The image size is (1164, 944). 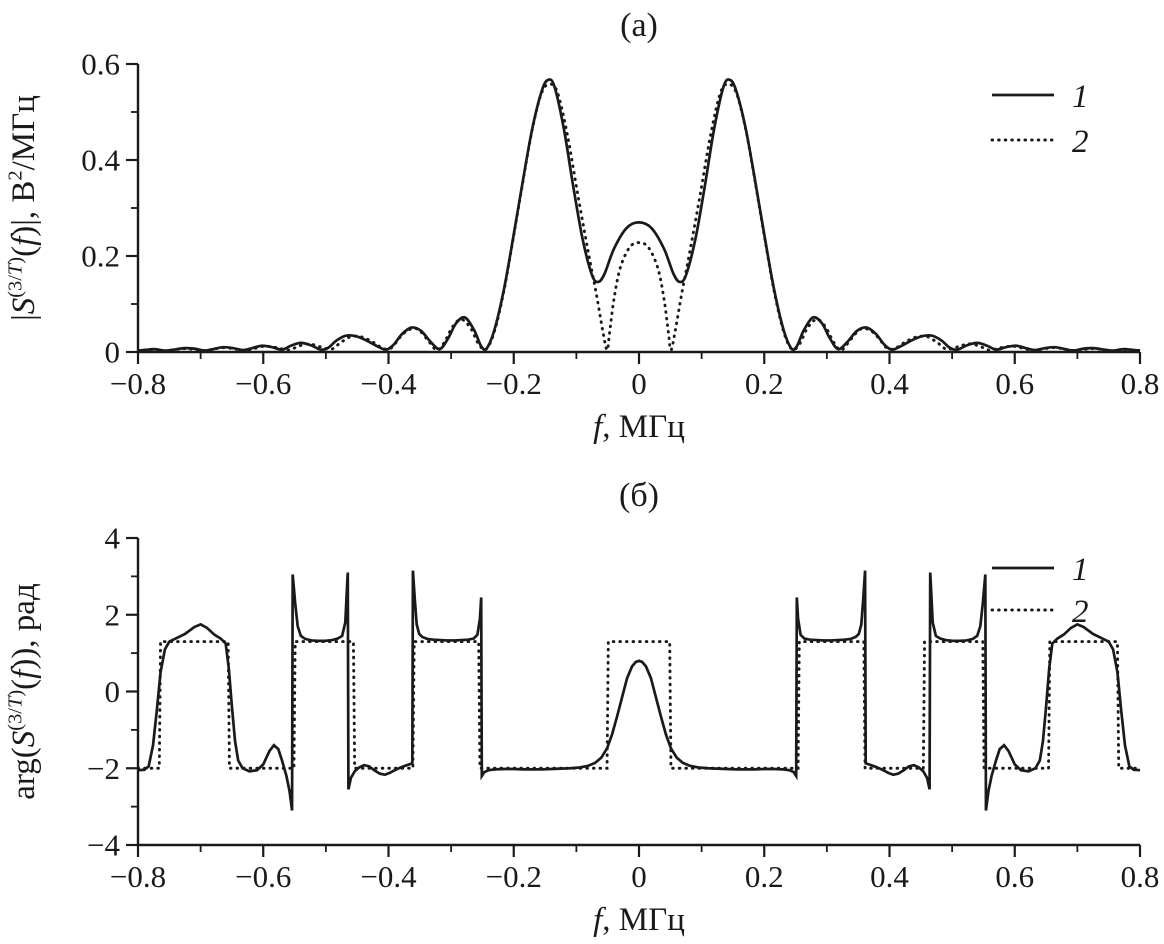 I want to click on y-tick-label: 0.4, so click(x=100, y=160).